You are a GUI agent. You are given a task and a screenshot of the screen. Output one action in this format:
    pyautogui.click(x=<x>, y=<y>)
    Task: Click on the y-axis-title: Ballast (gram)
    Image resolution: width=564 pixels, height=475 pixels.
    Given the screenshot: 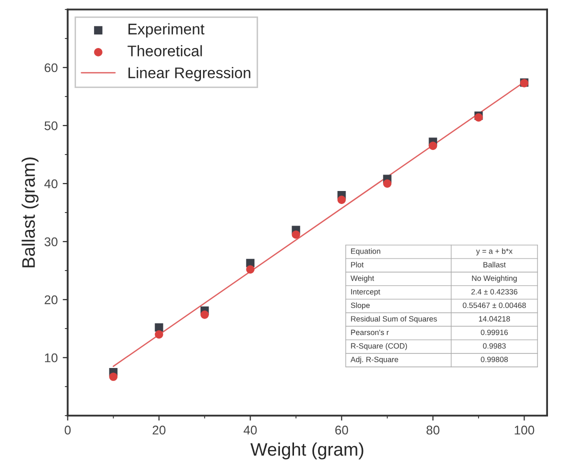 What is the action you would take?
    pyautogui.click(x=30, y=212)
    